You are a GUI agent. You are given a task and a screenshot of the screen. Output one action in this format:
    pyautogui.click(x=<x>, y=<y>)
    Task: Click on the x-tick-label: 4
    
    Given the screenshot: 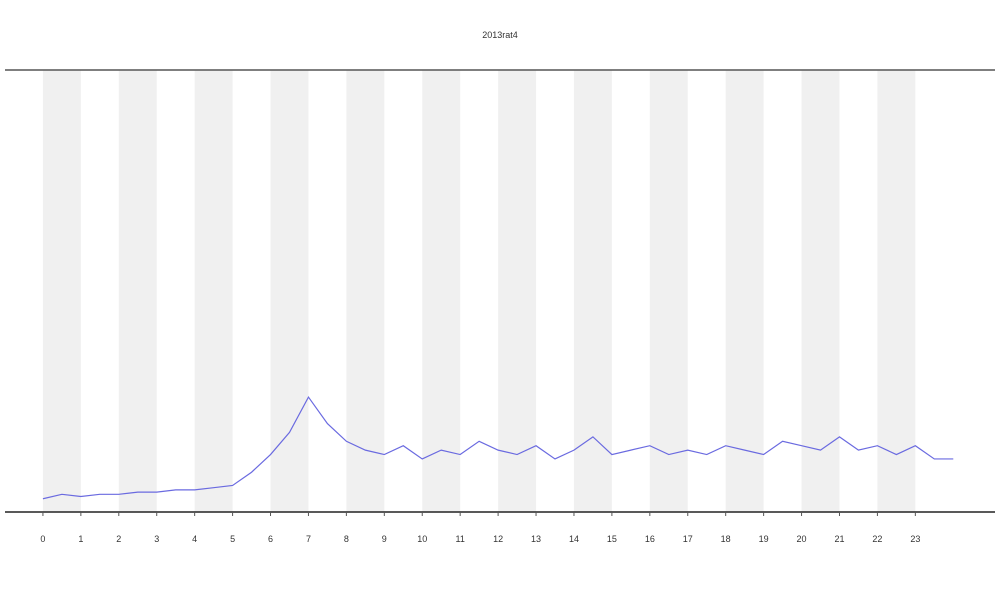 What is the action you would take?
    pyautogui.click(x=194, y=539)
    